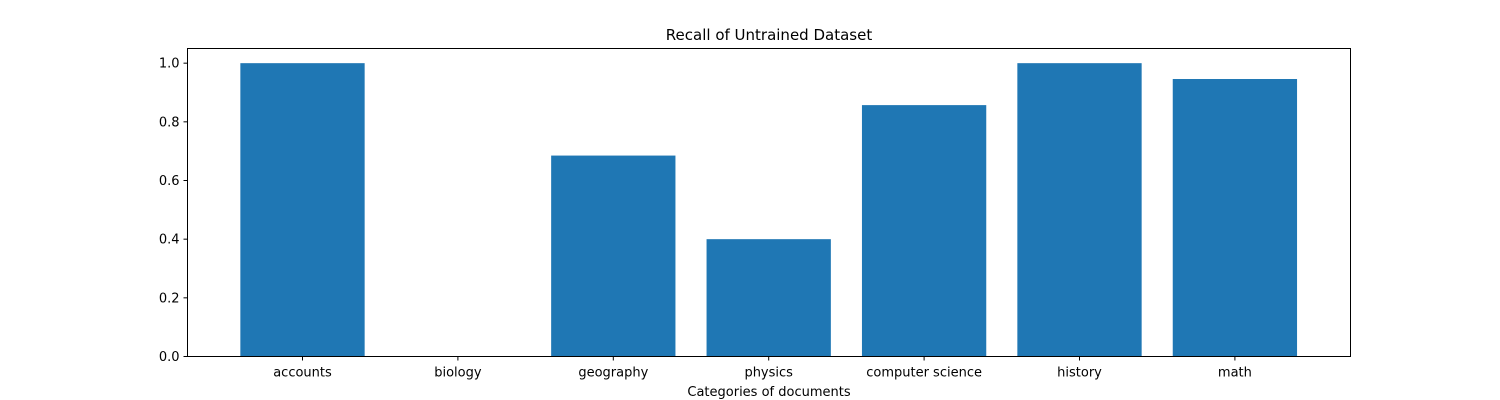 The image size is (1500, 400). What do you see at coordinates (768, 373) in the screenshot?
I see `x-tick-label-physics: physics` at bounding box center [768, 373].